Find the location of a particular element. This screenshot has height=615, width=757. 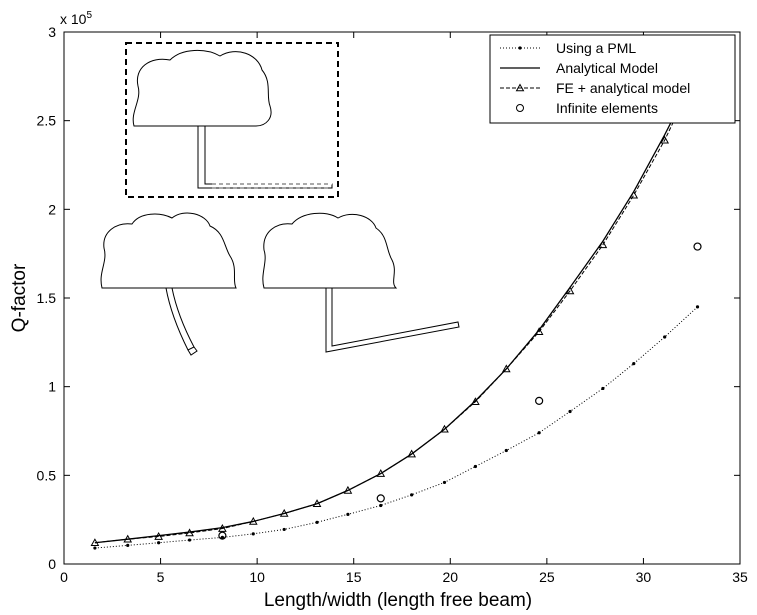

legend-box is located at coordinates (612, 79).